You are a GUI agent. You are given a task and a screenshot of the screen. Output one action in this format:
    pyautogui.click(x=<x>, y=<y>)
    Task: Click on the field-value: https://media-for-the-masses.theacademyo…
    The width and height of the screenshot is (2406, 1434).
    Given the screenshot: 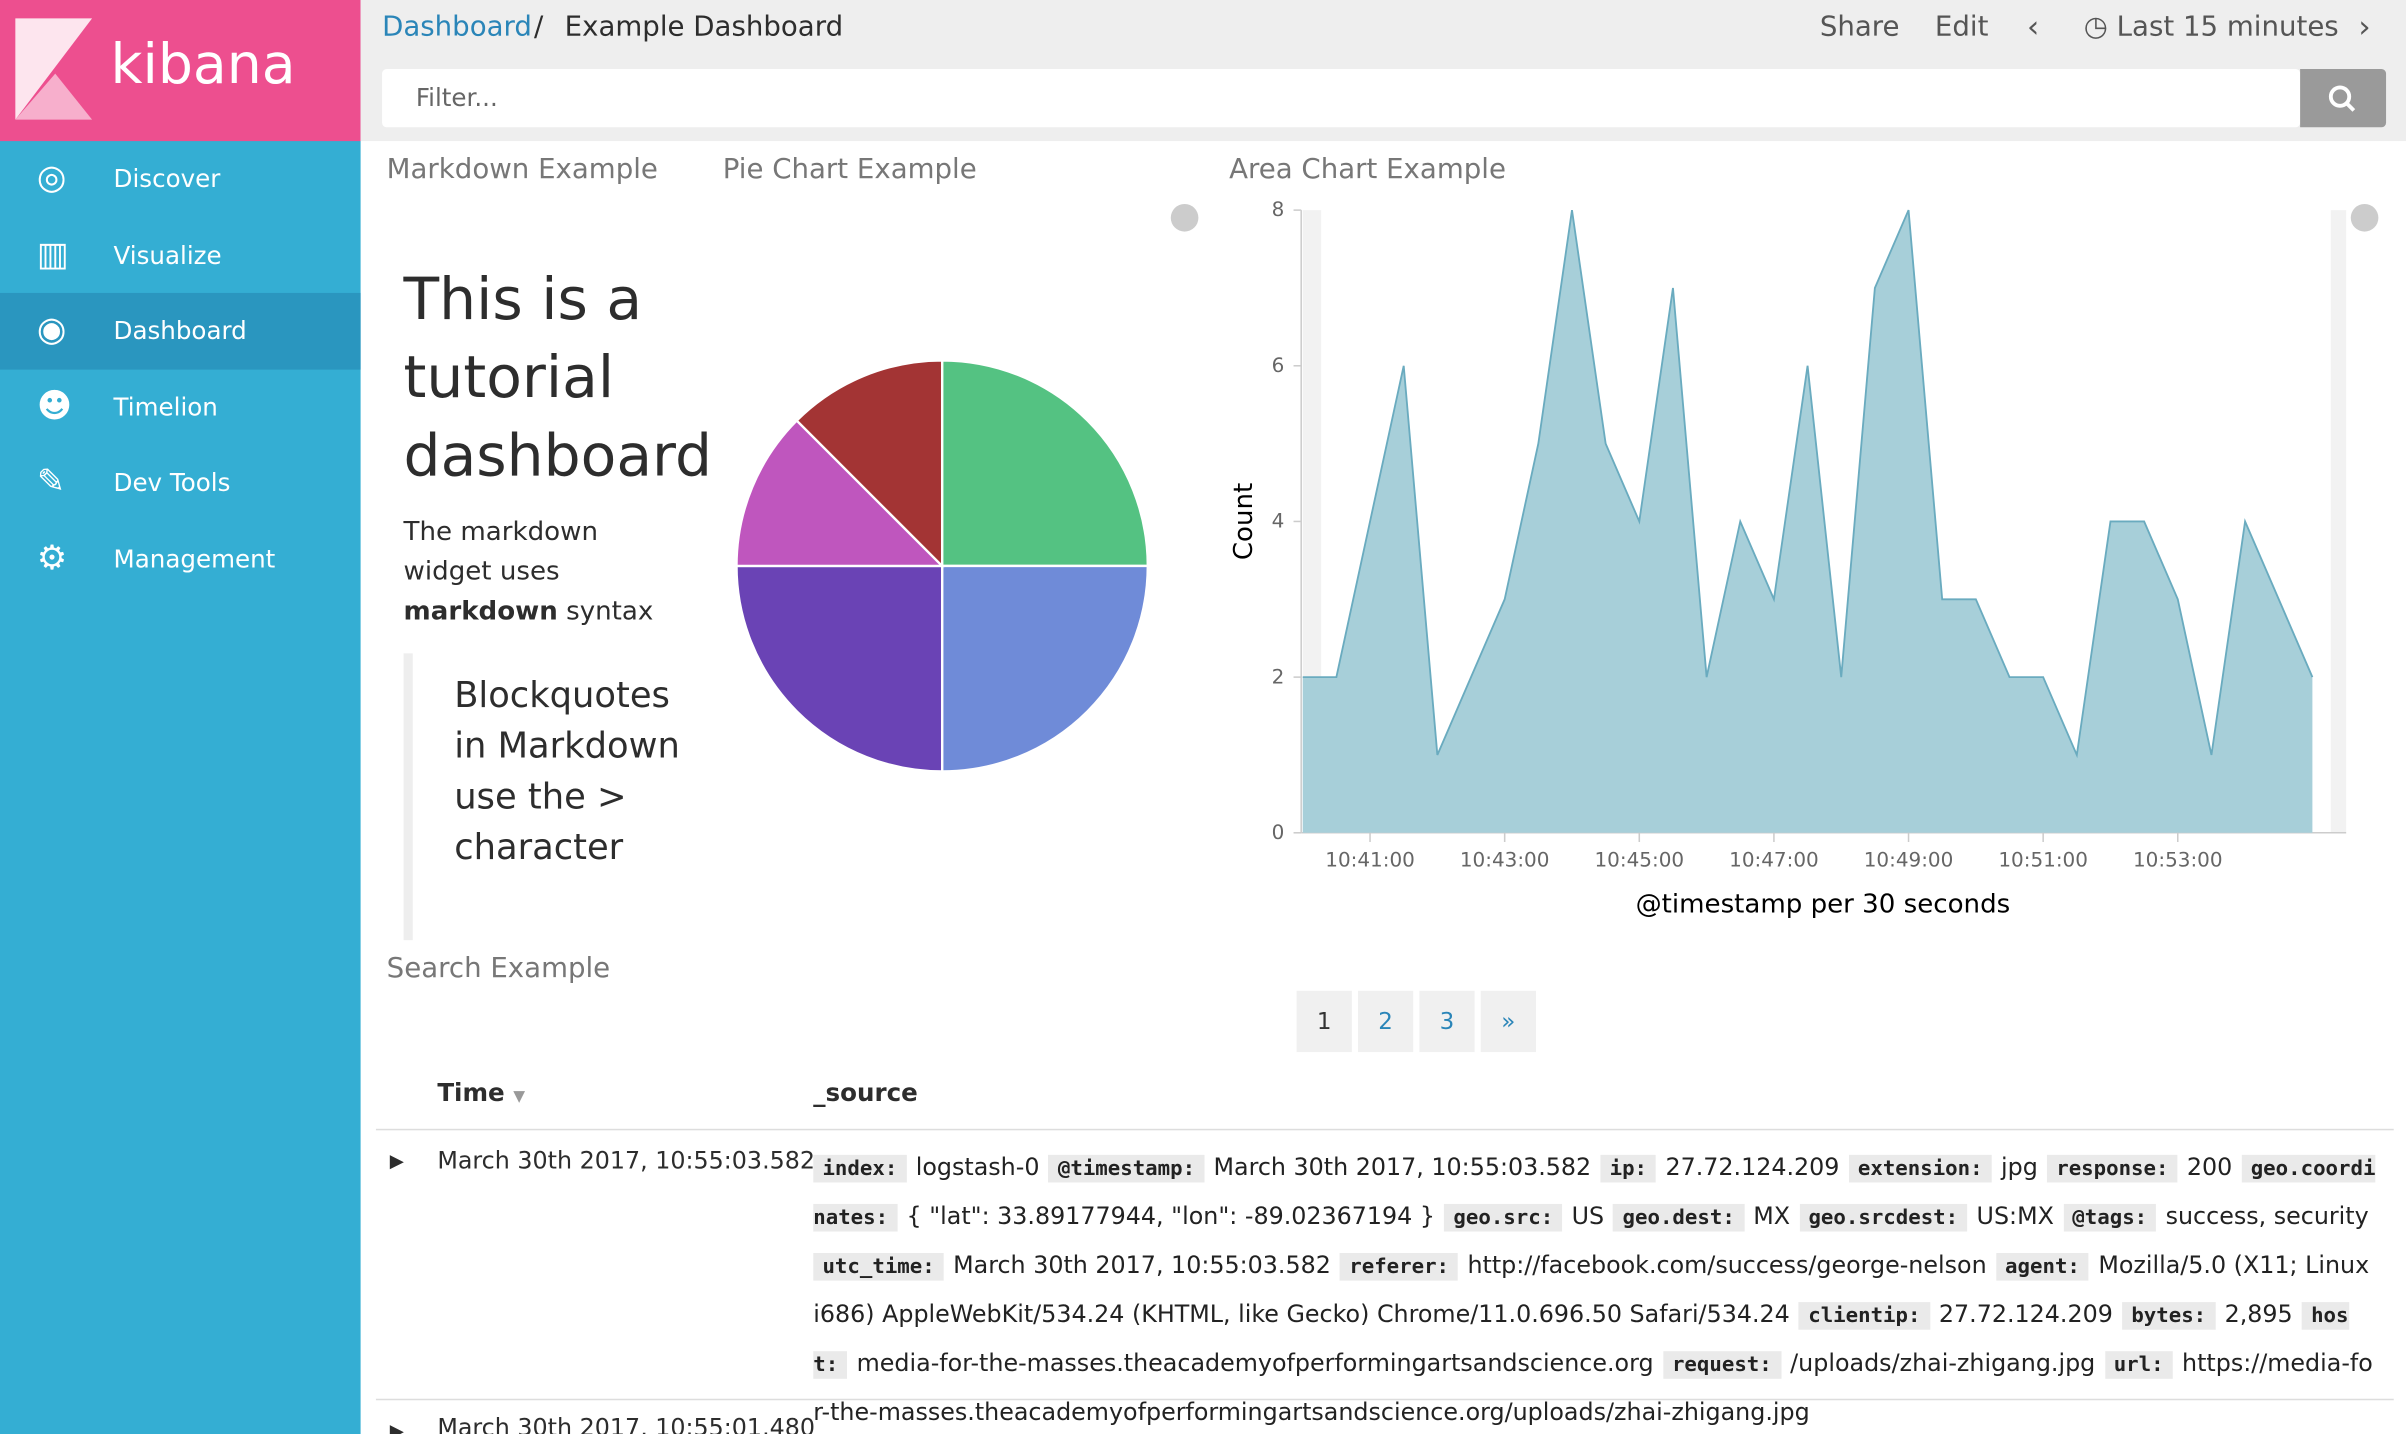 What is the action you would take?
    pyautogui.click(x=1593, y=1388)
    